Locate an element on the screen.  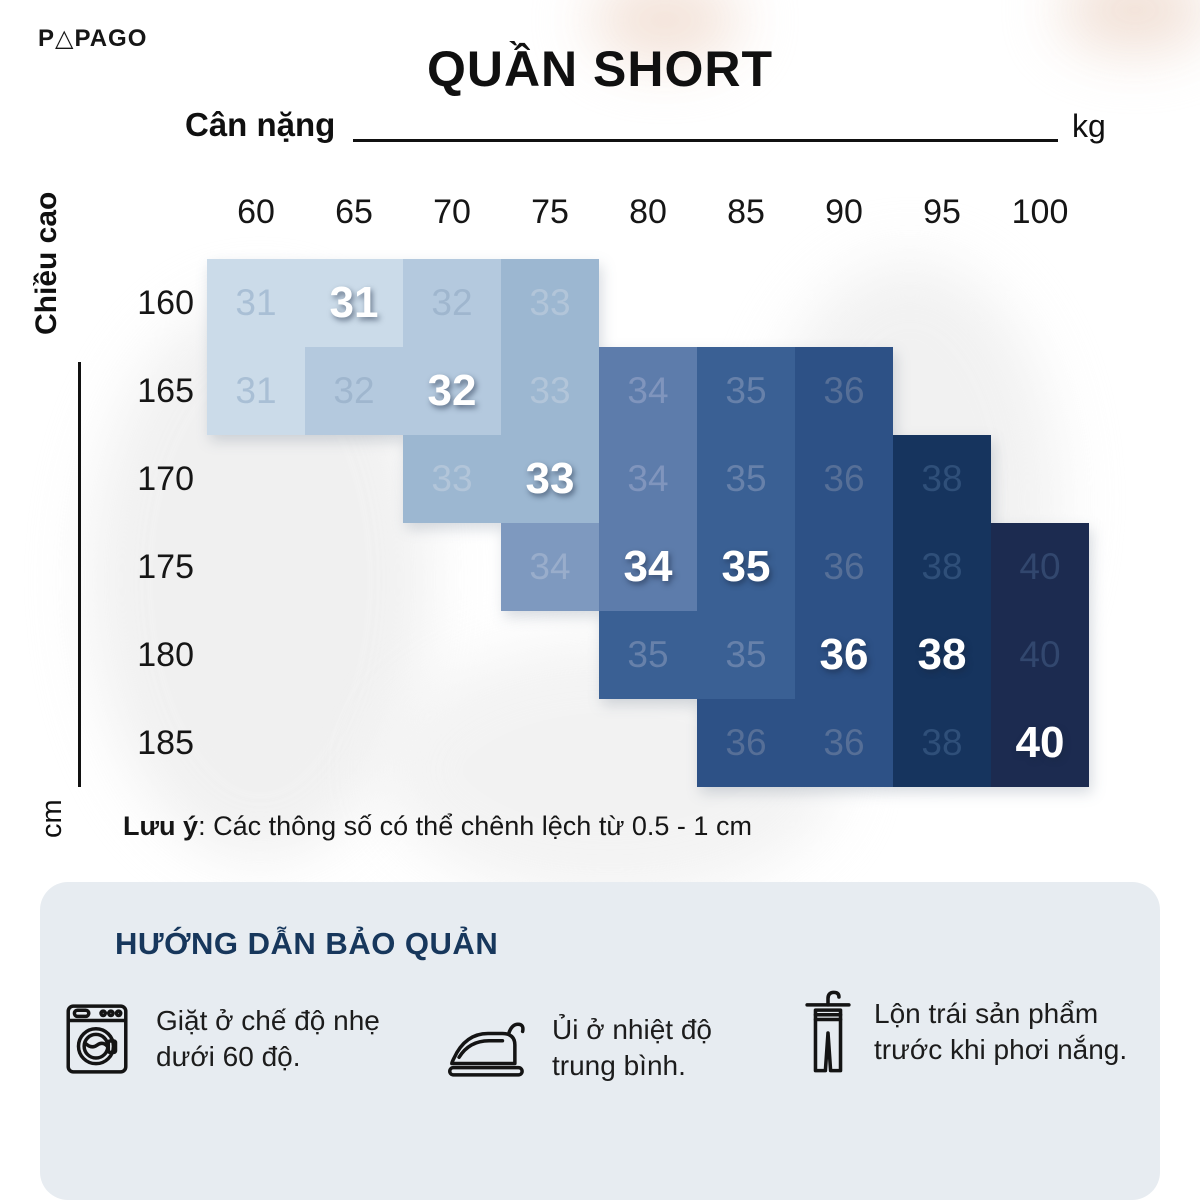
weight-tick-70: 70 is located at coordinates (452, 212).